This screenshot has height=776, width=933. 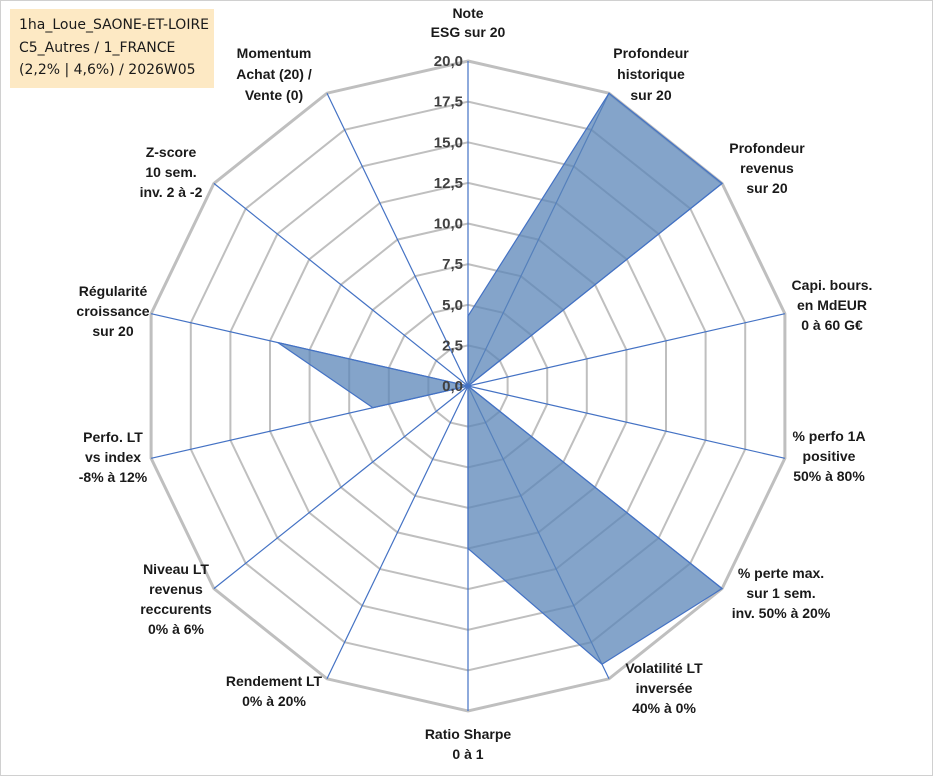 I want to click on info-line-1: 1ha_Loue_SAONE-ET-LOIRE, so click(x=114, y=25).